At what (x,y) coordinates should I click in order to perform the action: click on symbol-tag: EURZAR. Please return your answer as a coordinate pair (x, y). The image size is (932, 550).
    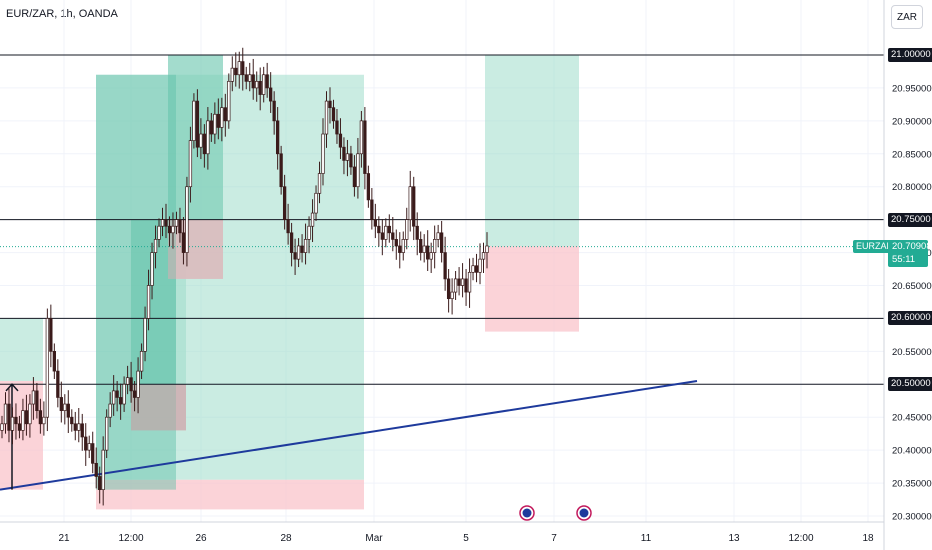
    Looking at the image, I should click on (875, 246).